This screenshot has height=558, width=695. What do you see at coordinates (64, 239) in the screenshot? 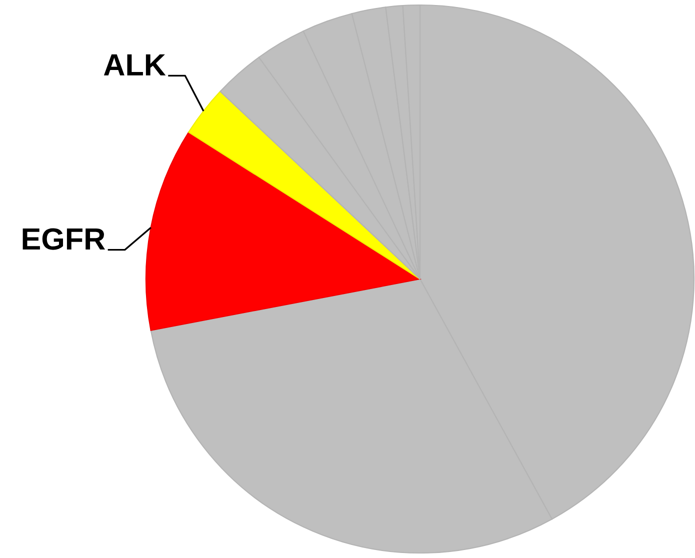
I see `slice-label: EGFR` at bounding box center [64, 239].